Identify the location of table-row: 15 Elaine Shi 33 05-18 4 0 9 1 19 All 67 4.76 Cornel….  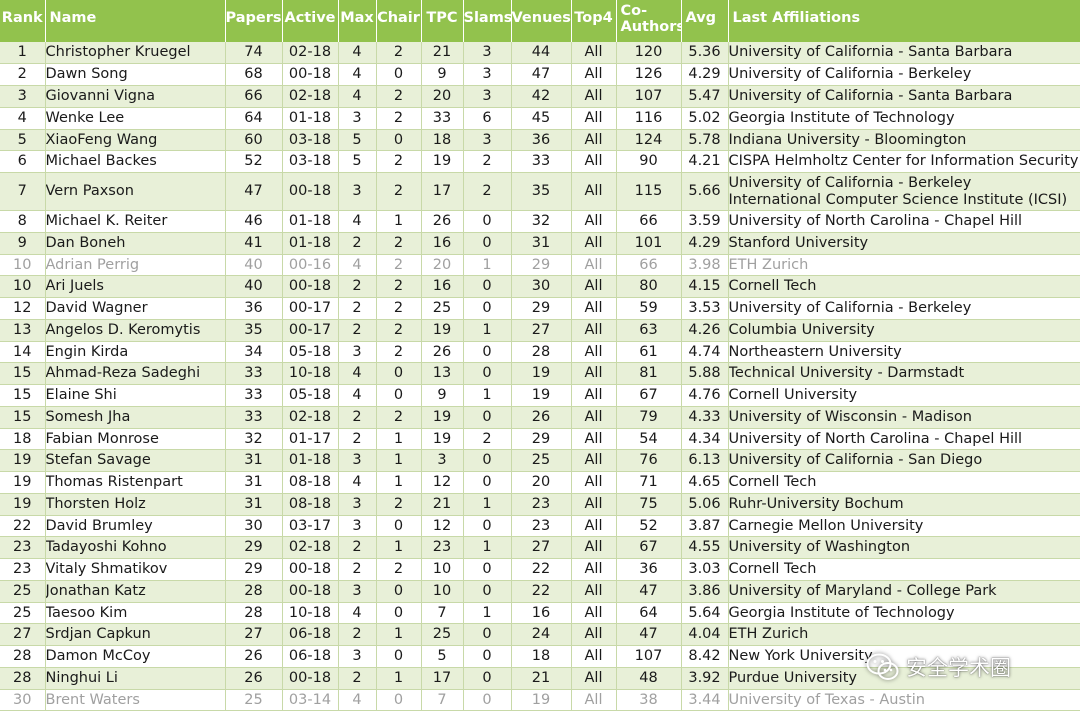
(540, 395).